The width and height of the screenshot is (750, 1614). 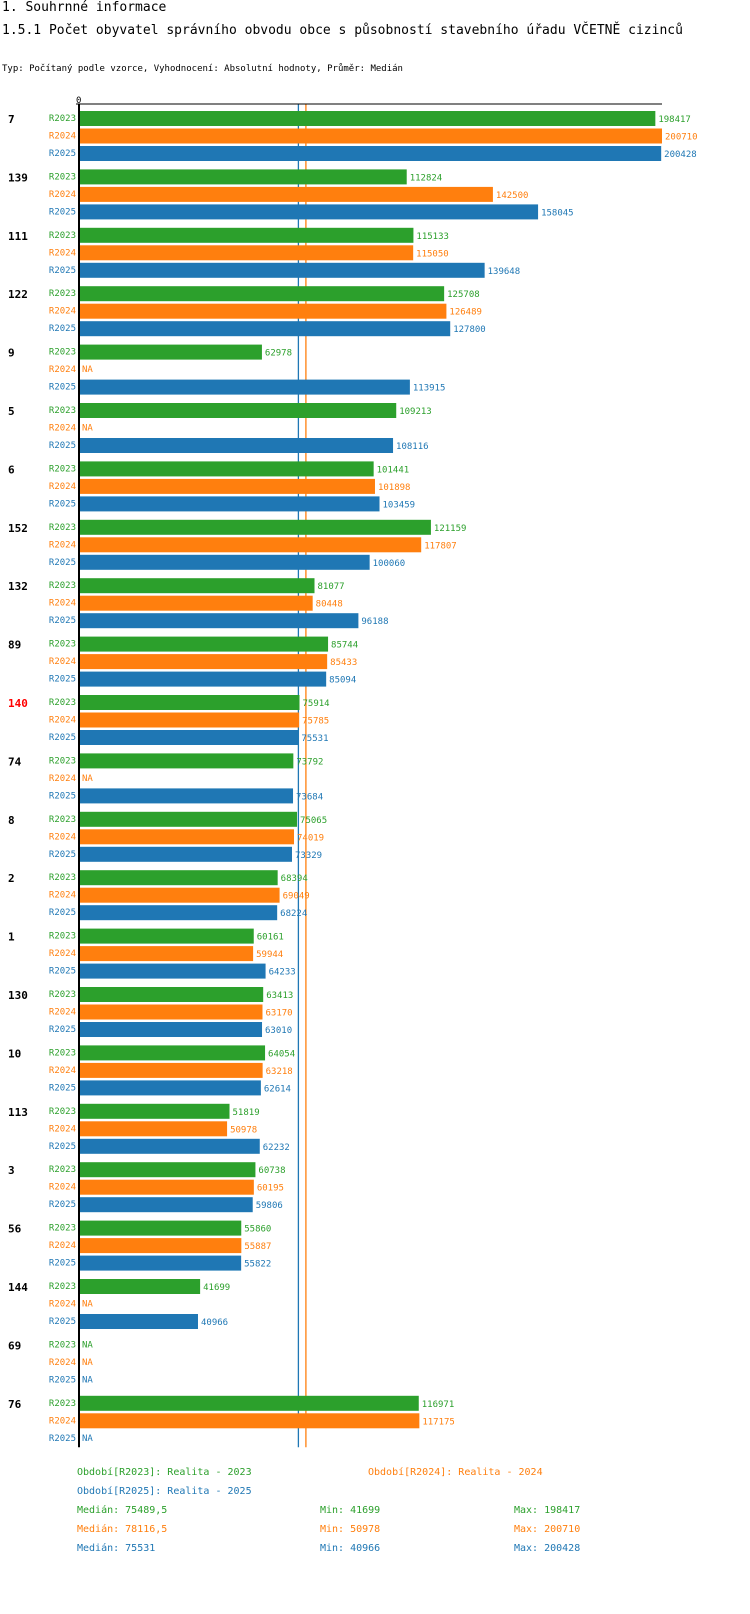 I want to click on category-label: 3, so click(x=11, y=1170).